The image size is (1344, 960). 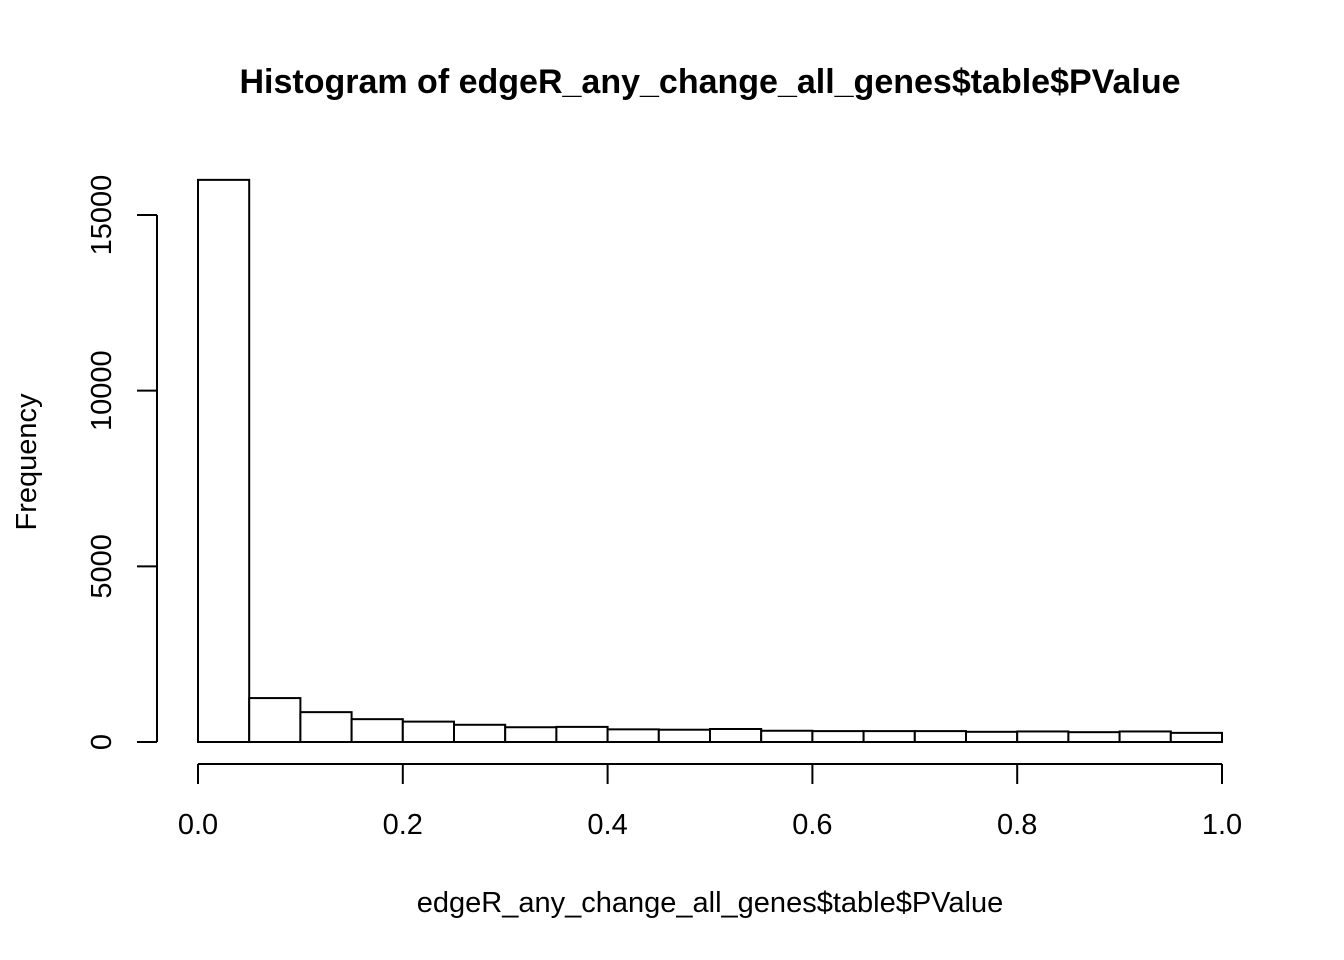 What do you see at coordinates (102, 215) in the screenshot?
I see `y-tick-label: 15000` at bounding box center [102, 215].